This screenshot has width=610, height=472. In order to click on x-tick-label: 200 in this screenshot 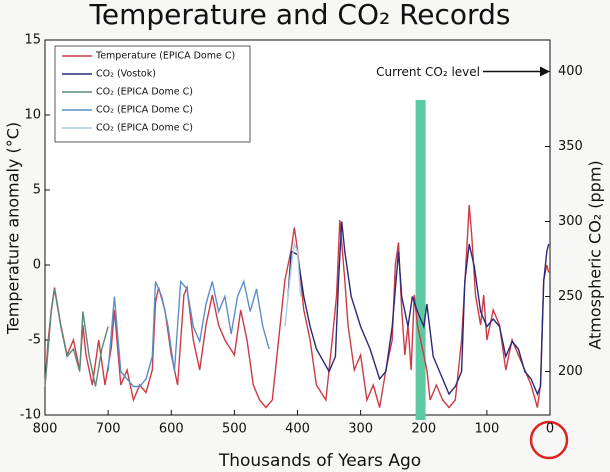, I will do `click(423, 429)`.